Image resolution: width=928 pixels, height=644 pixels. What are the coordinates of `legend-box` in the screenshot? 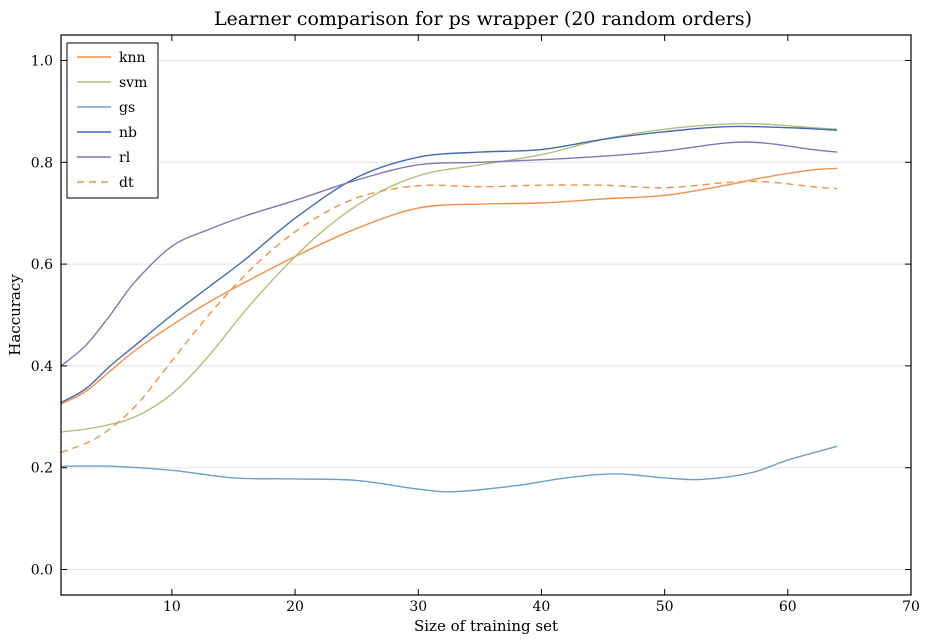 It's located at (112, 120).